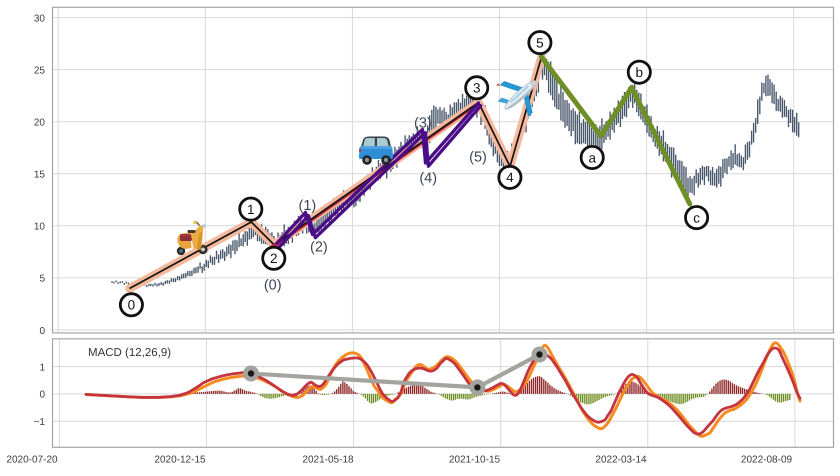 This screenshot has height=476, width=840. What do you see at coordinates (478, 157) in the screenshot?
I see `svg-text: (5)` at bounding box center [478, 157].